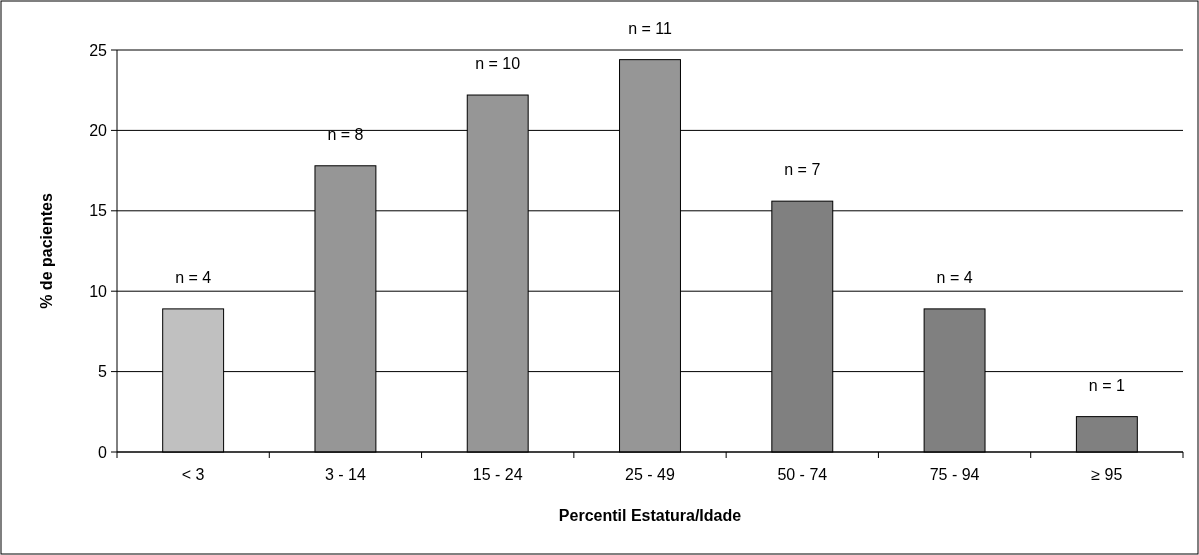  What do you see at coordinates (103, 452) in the screenshot?
I see `y-tick-label: 0` at bounding box center [103, 452].